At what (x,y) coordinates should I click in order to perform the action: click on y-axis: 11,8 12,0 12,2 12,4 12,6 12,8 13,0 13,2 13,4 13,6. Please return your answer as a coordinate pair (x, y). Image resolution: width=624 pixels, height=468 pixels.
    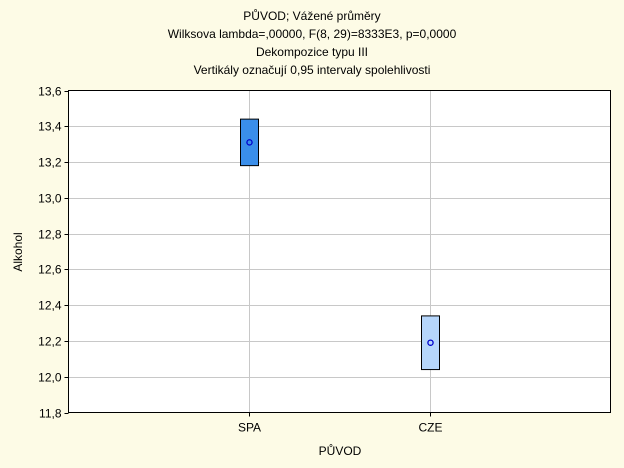
    Looking at the image, I should click on (53, 253).